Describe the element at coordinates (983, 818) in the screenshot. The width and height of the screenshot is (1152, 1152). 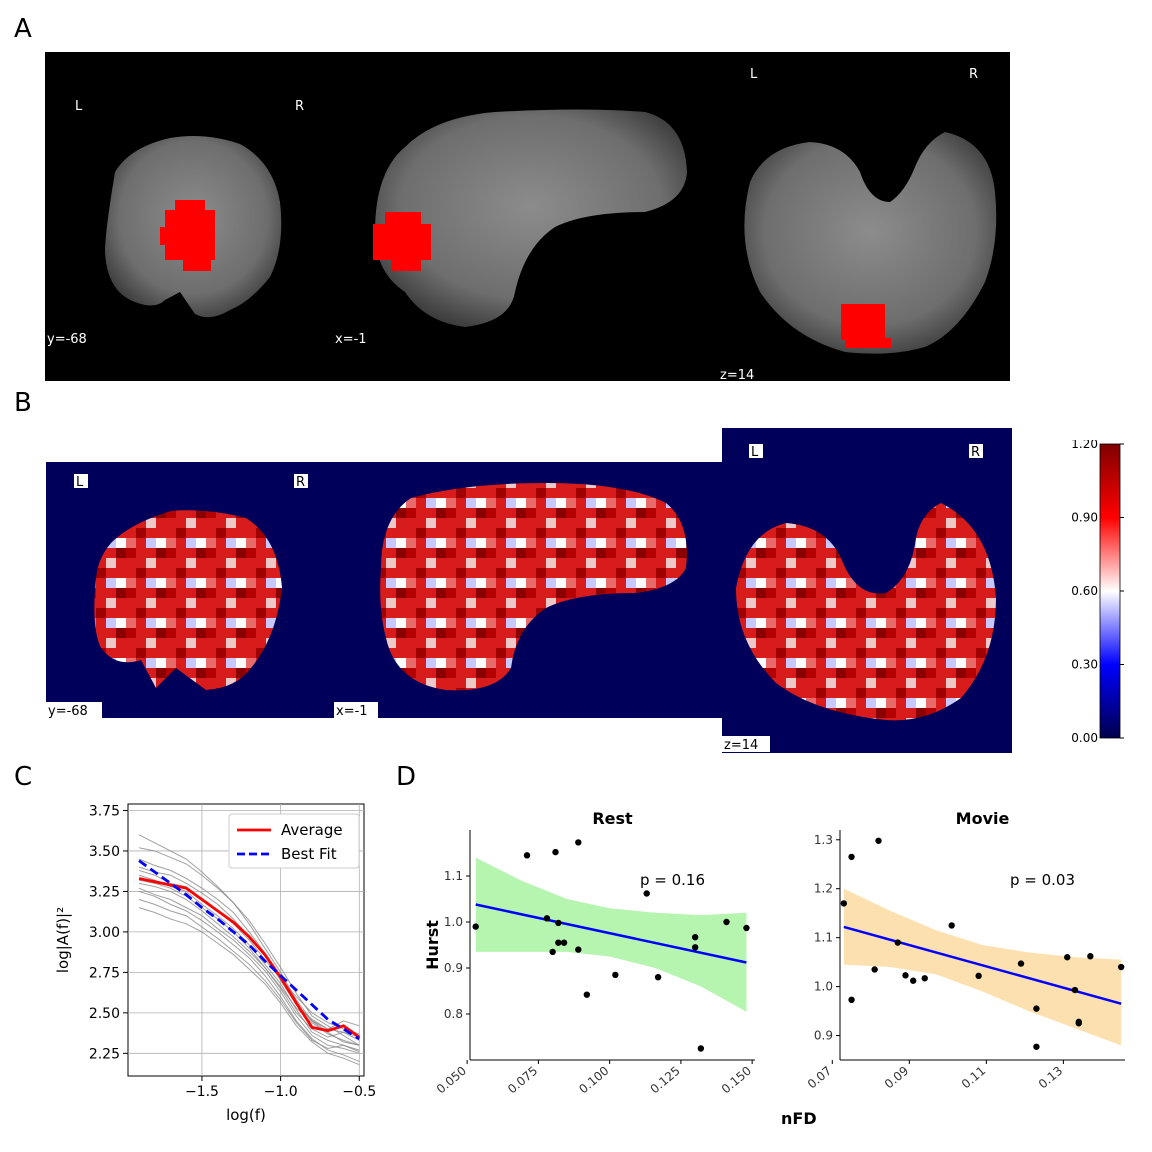
I see `chart-d-title: Movie` at that location.